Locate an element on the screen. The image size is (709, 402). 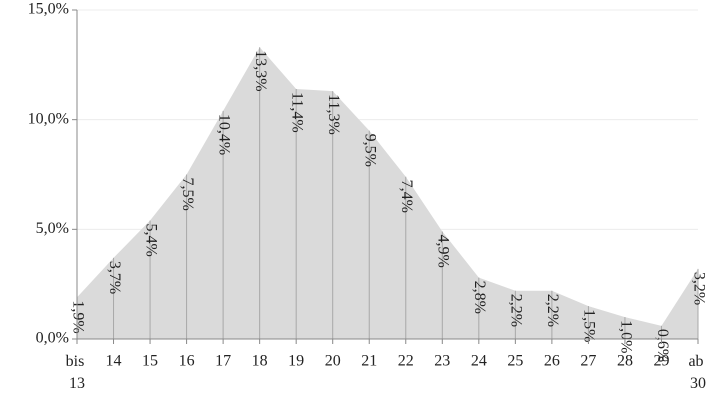
data-label: 10,4% is located at coordinates (223, 134).